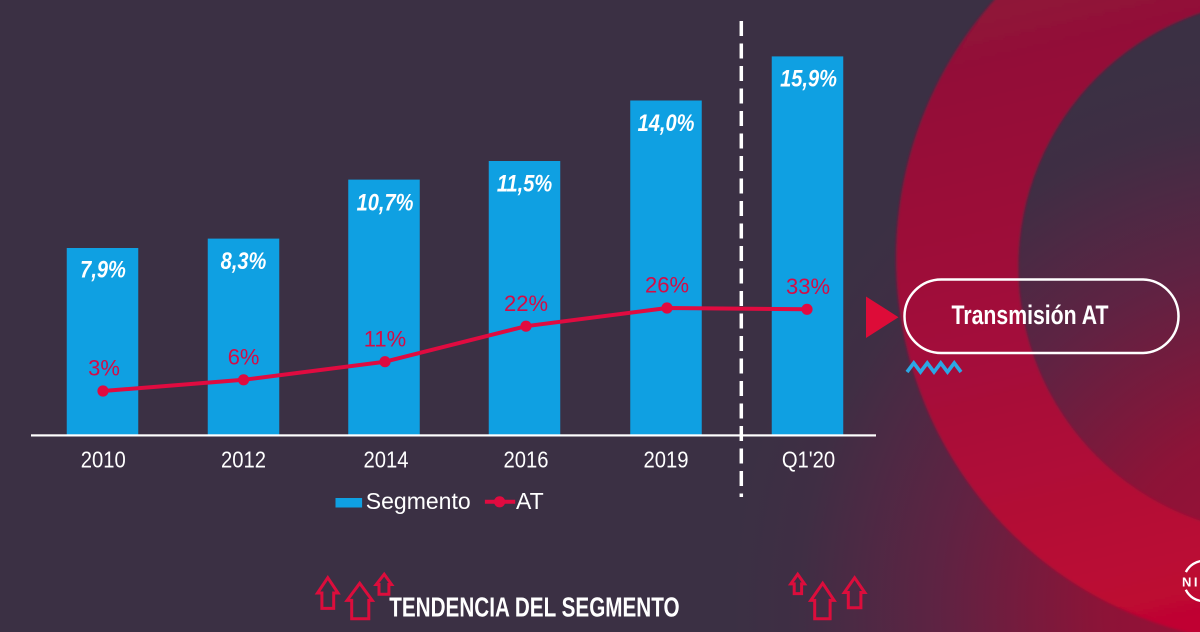  What do you see at coordinates (243, 459) in the screenshot?
I see `svg-text: 2012` at bounding box center [243, 459].